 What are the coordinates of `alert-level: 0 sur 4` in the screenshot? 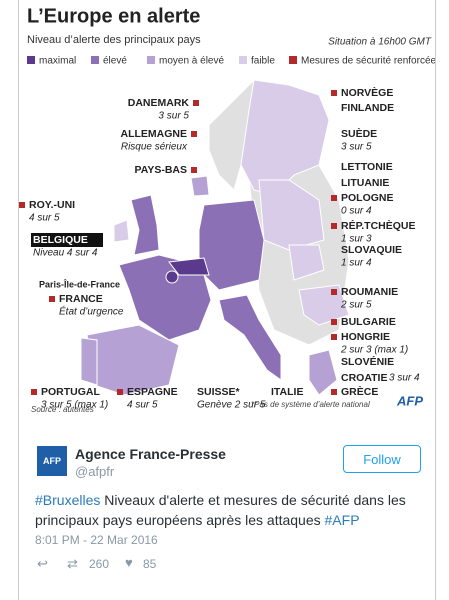 It's located at (356, 211).